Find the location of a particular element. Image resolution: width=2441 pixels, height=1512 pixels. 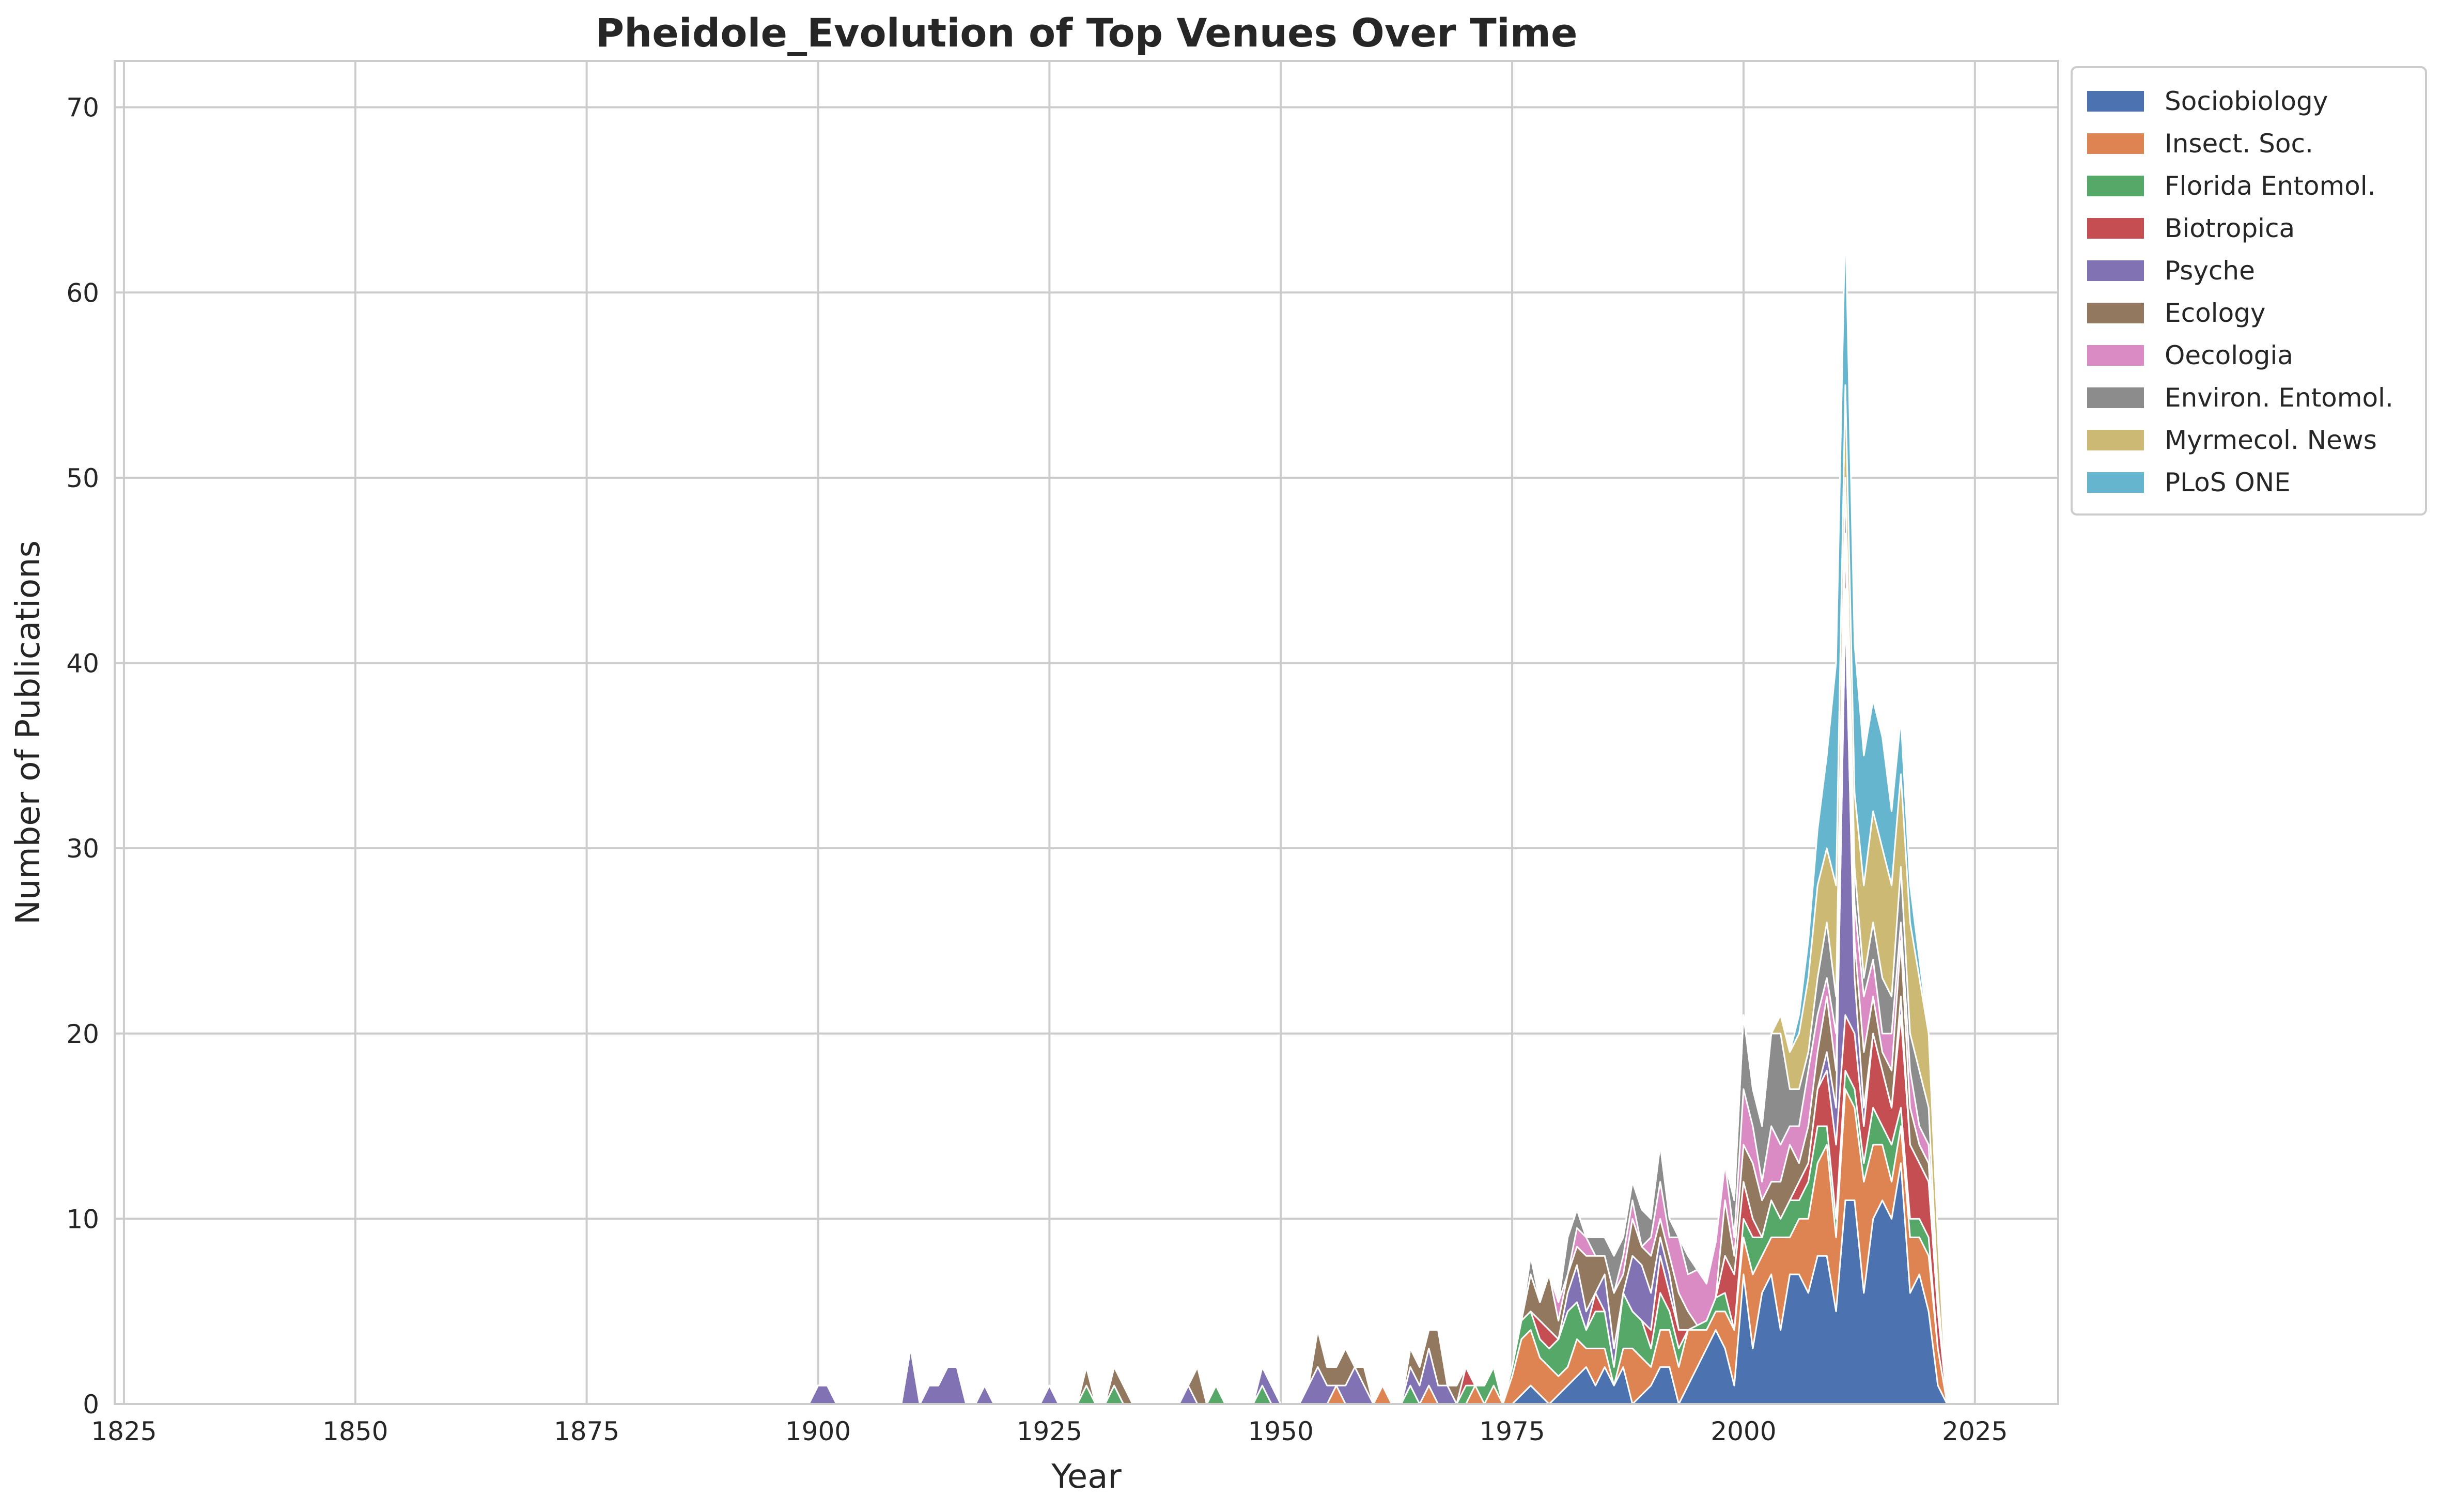

legend-swatch-psyche is located at coordinates (2116, 271).